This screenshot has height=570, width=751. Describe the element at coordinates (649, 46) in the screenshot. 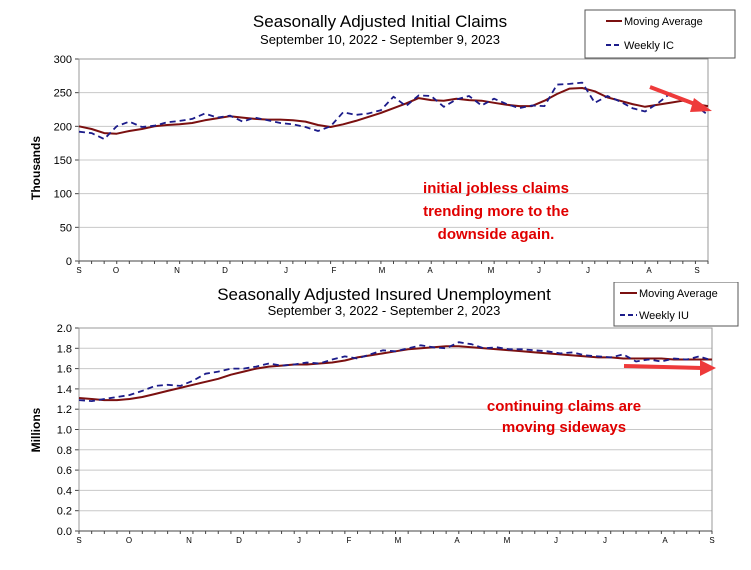

I see `legend-label-weekly-ic: Weekly IC` at that location.